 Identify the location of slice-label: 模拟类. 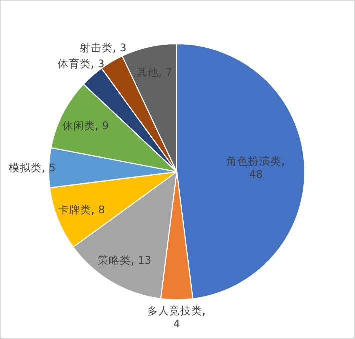
(25, 167).